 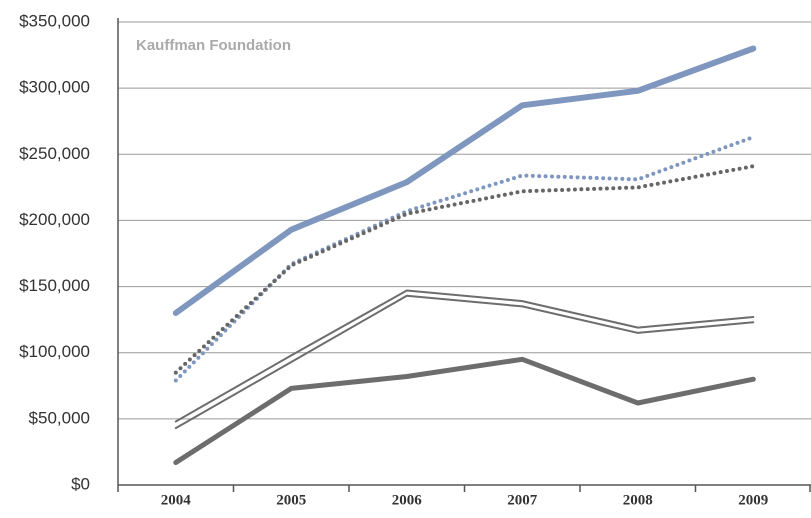 What do you see at coordinates (54, 285) in the screenshot?
I see `y-tick-label: $150,000` at bounding box center [54, 285].